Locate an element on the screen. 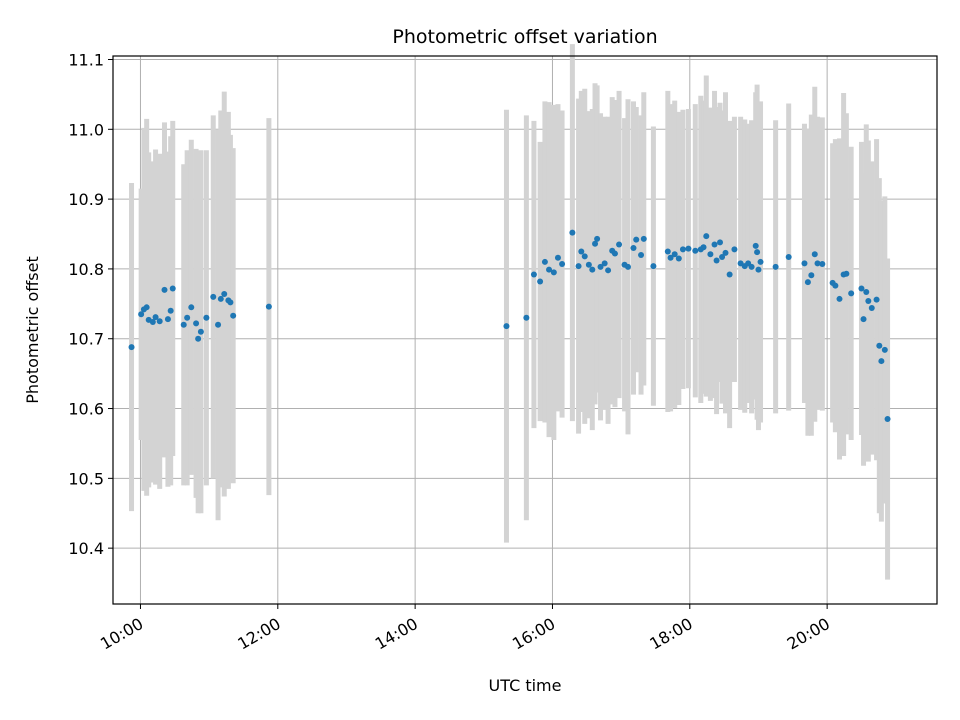 The image size is (960, 720). y-tick-label: 10.9 is located at coordinates (86, 199).